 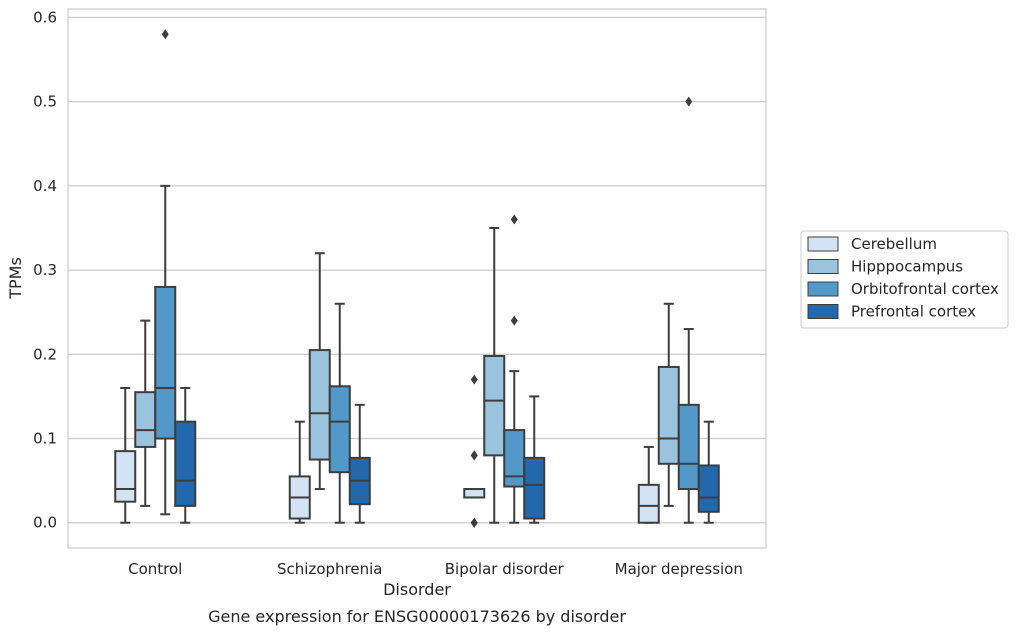 I want to click on x-tick-label: Schizophrenia, so click(x=329, y=569).